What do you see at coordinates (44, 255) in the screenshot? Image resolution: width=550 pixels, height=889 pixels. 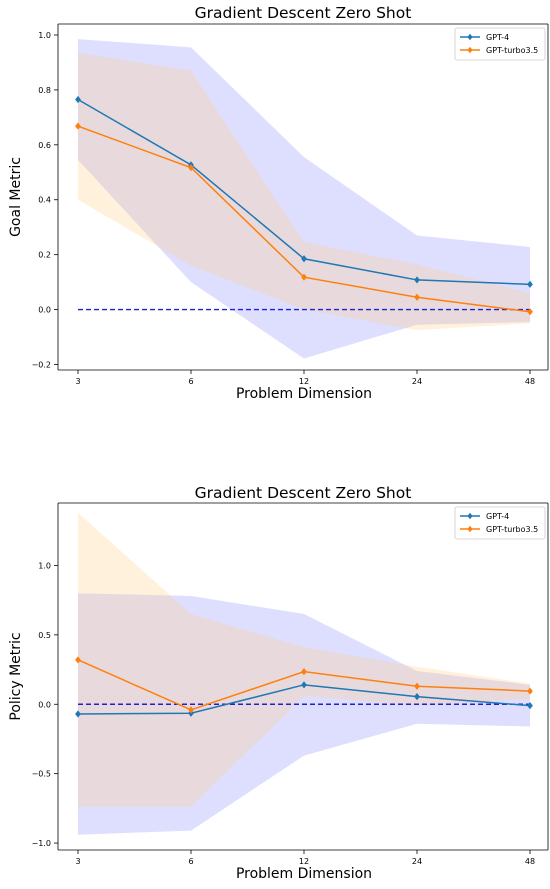 I see `y-tick-label: 0.2` at bounding box center [44, 255].